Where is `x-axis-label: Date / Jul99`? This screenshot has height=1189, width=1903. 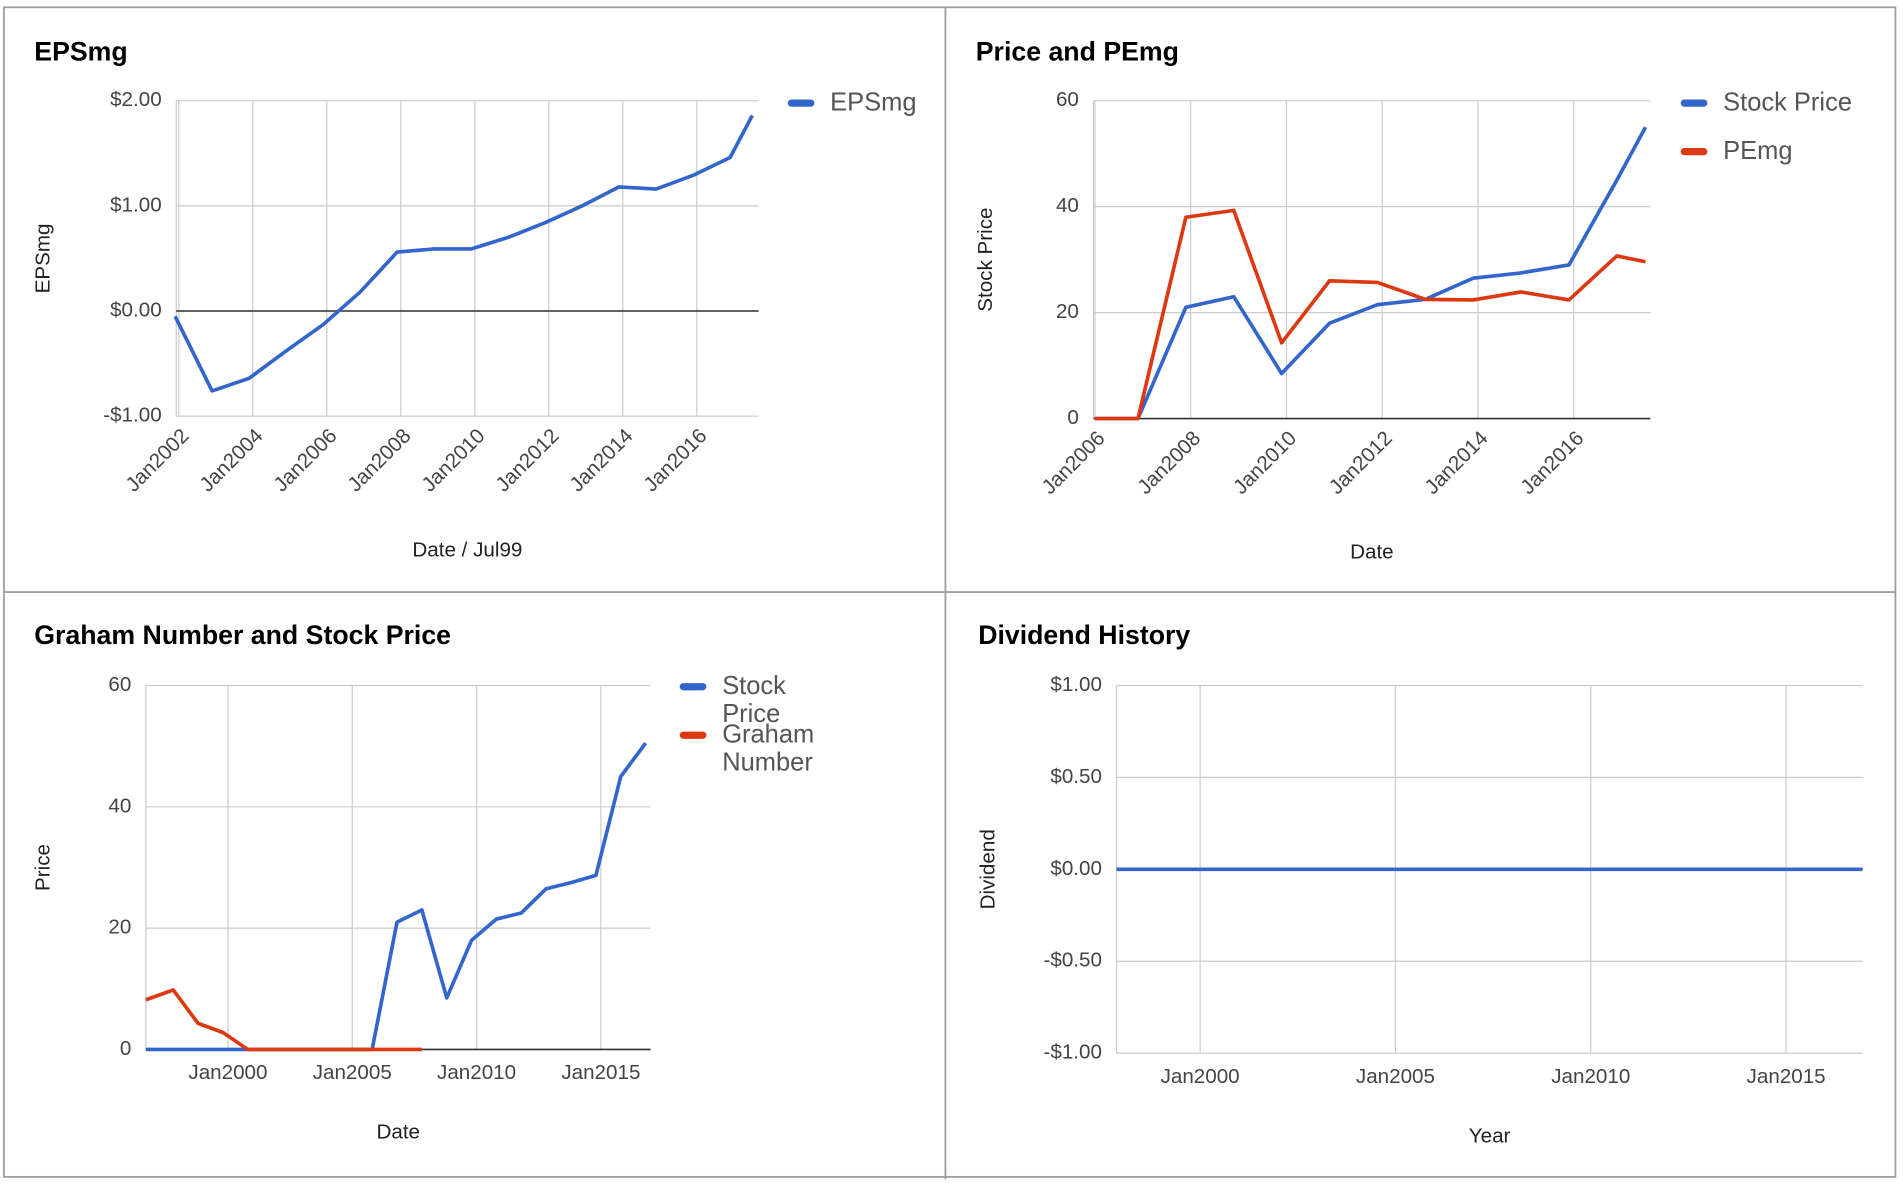
x-axis-label: Date / Jul99 is located at coordinates (467, 549).